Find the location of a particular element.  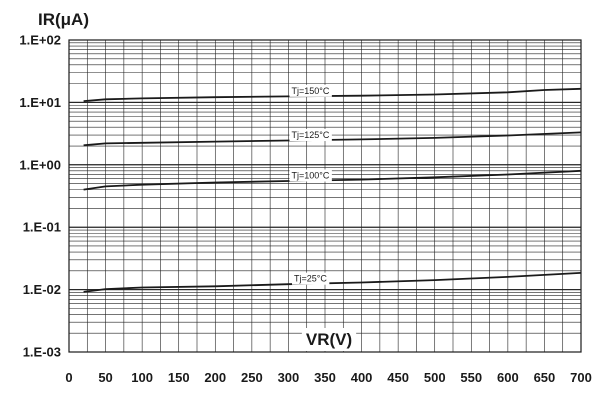

x-tick-label: 650 is located at coordinates (545, 377).